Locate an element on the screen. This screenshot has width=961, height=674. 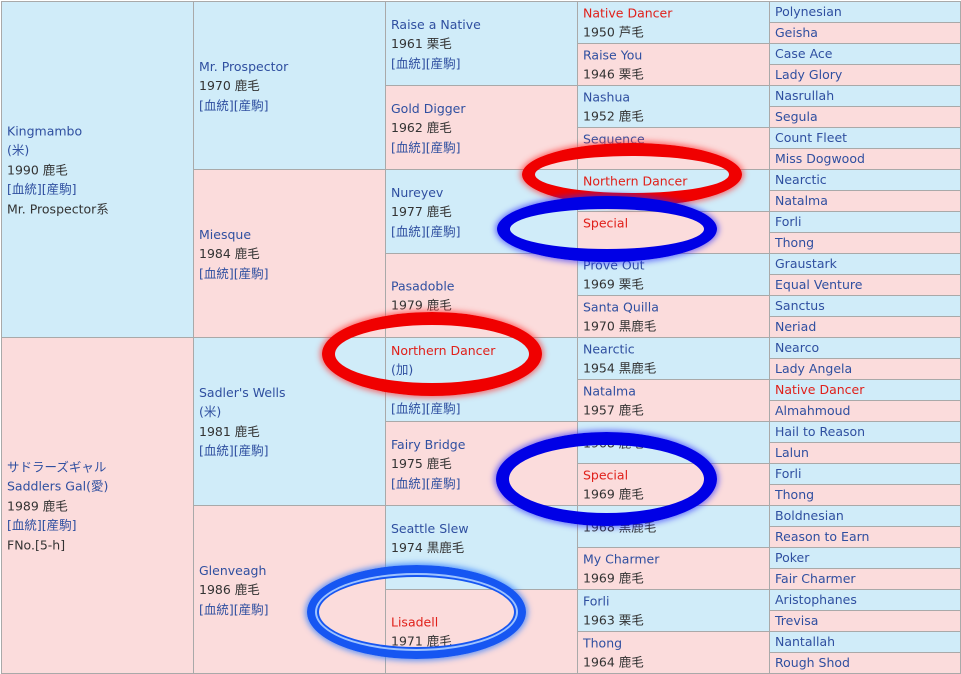
horse-name-link: Nashua is located at coordinates (607, 96).